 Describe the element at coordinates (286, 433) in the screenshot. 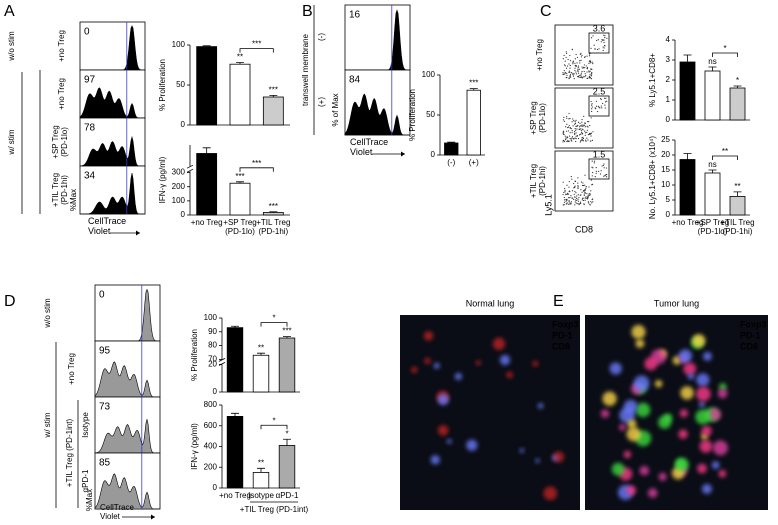

I see `significance: *` at that location.